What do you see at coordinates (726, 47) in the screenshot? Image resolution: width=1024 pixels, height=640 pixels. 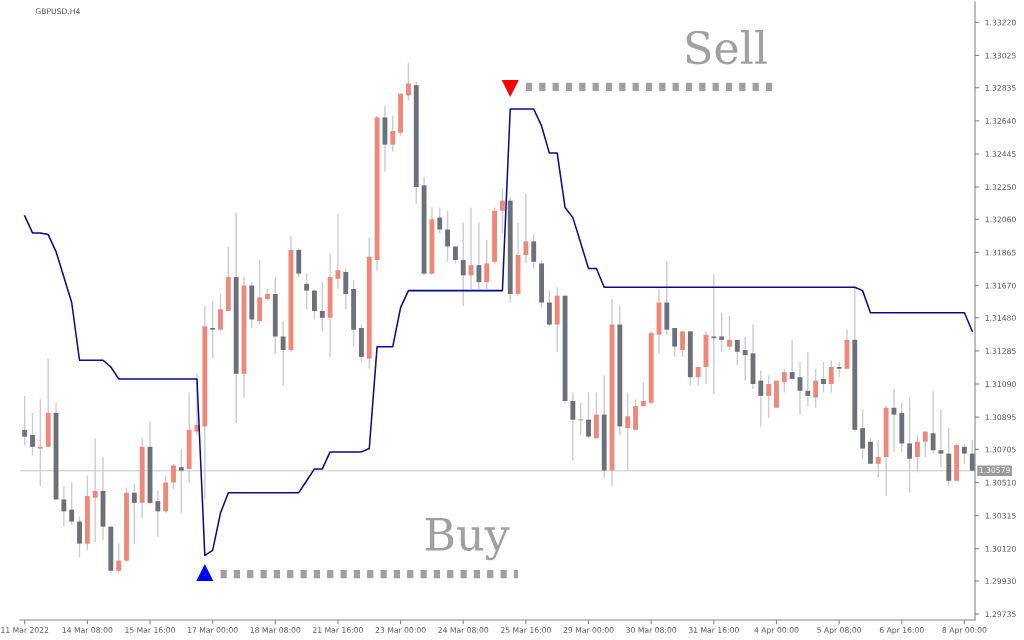 I see `series-label: Sell` at bounding box center [726, 47].